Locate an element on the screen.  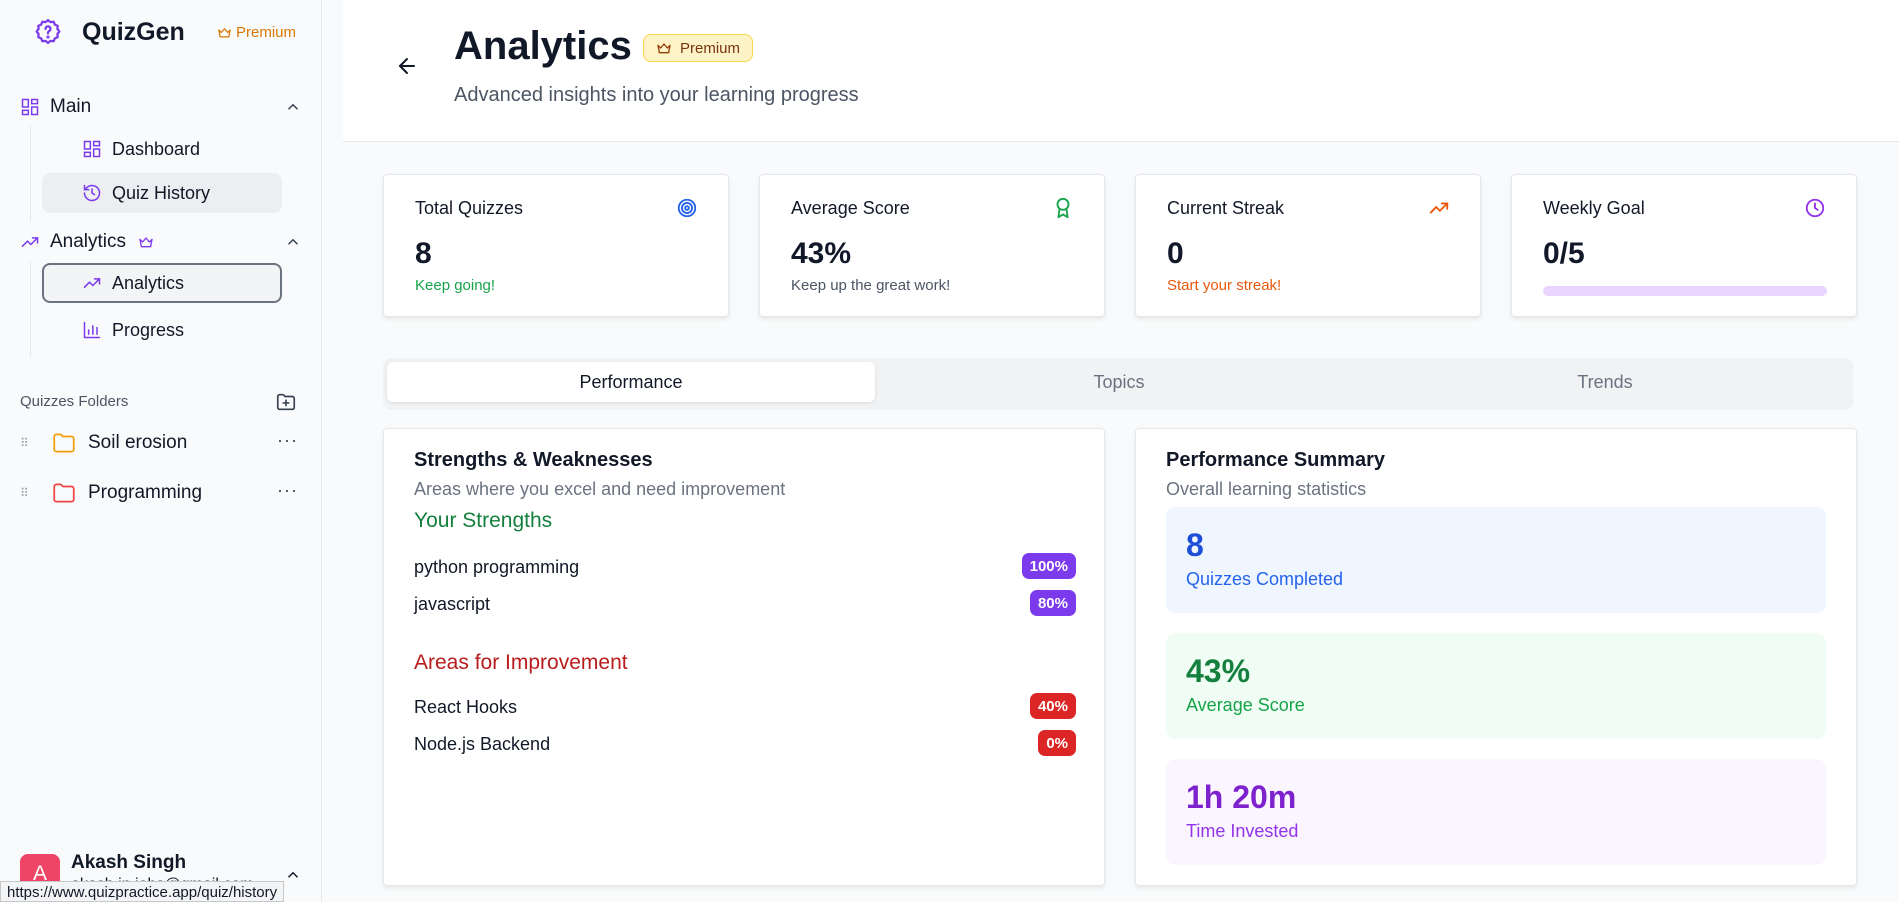
stat-title: Current Streak is located at coordinates (1226, 208).